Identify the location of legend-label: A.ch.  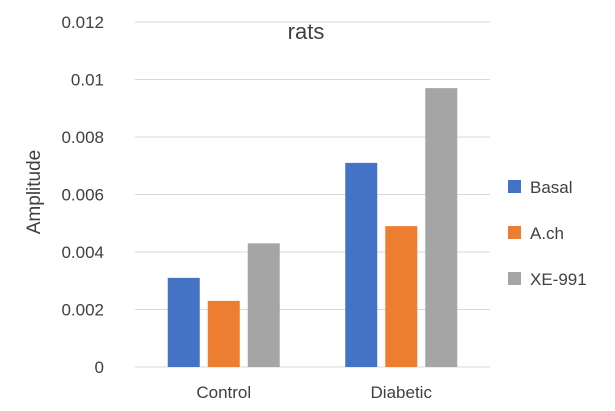
(547, 233).